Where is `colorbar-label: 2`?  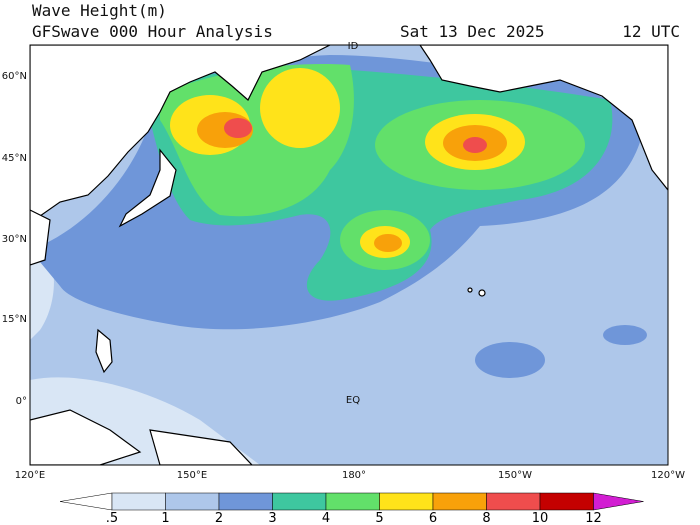
colorbar-label: 2 is located at coordinates (219, 518).